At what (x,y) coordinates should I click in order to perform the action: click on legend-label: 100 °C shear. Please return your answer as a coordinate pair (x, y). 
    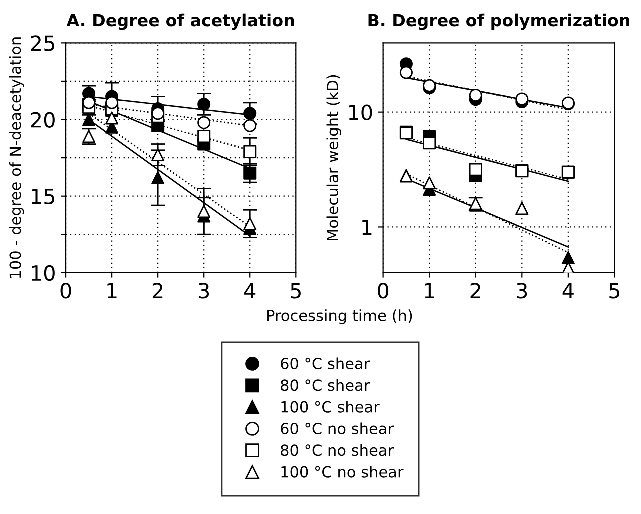
    Looking at the image, I should click on (331, 407).